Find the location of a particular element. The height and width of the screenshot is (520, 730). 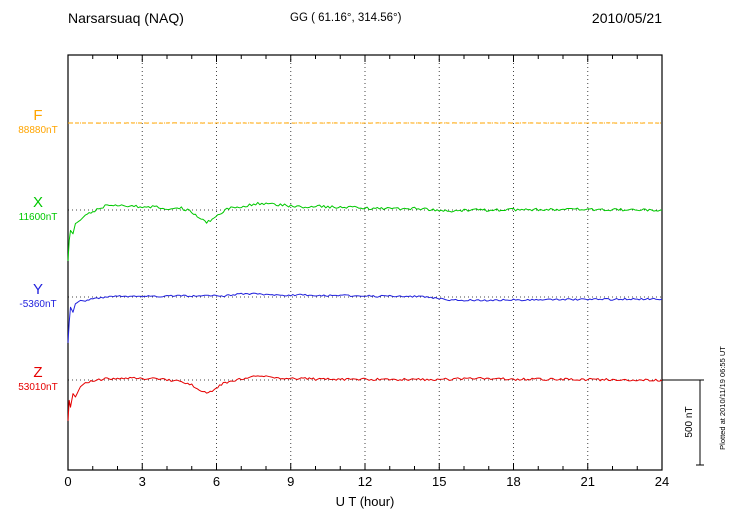

trace-y is located at coordinates (365, 317).